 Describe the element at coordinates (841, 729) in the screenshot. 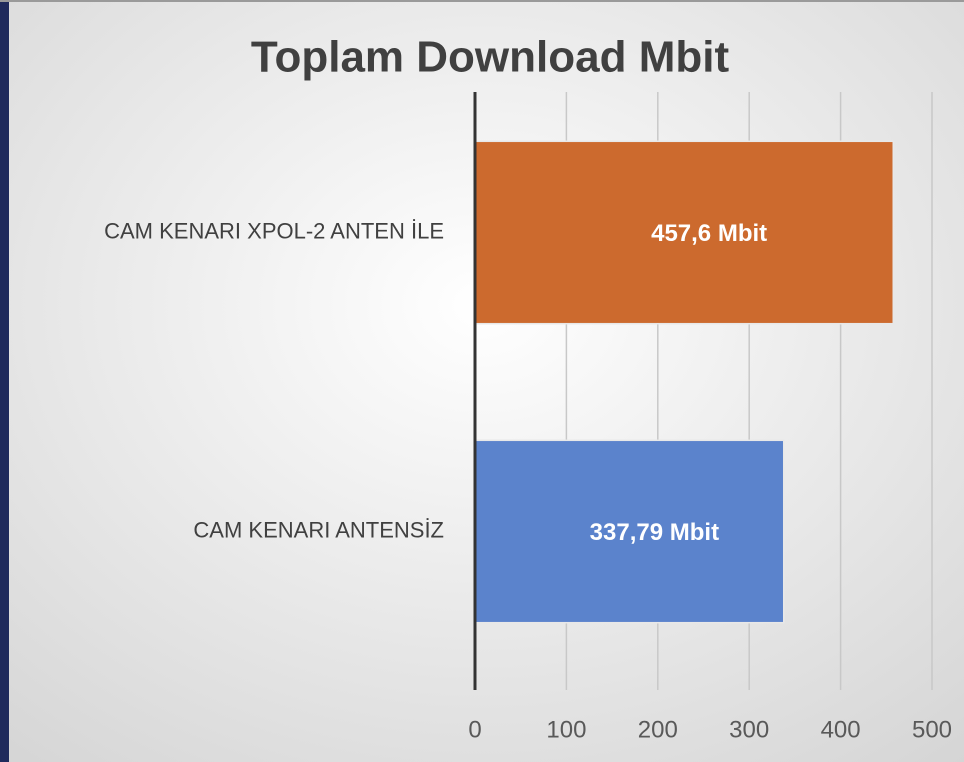

I see `x-tick-label: 400` at that location.